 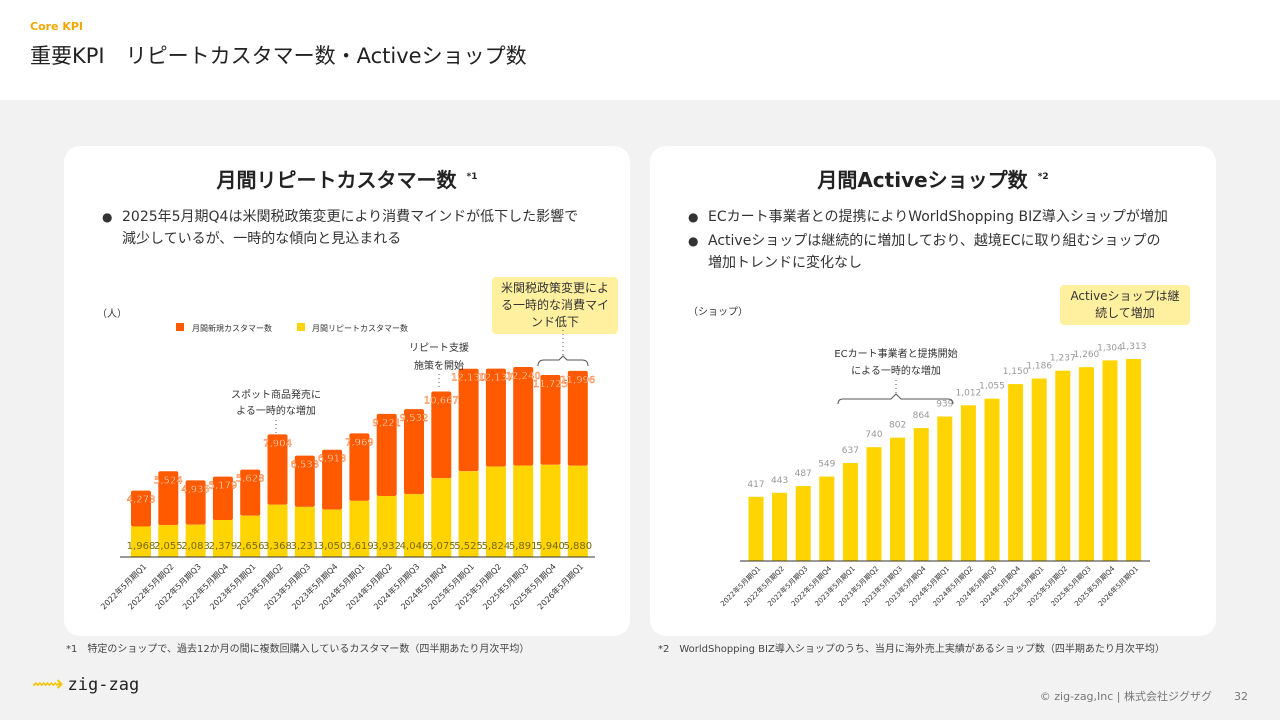 What do you see at coordinates (195, 489) in the screenshot?
I see `total-label: 4,935` at bounding box center [195, 489].